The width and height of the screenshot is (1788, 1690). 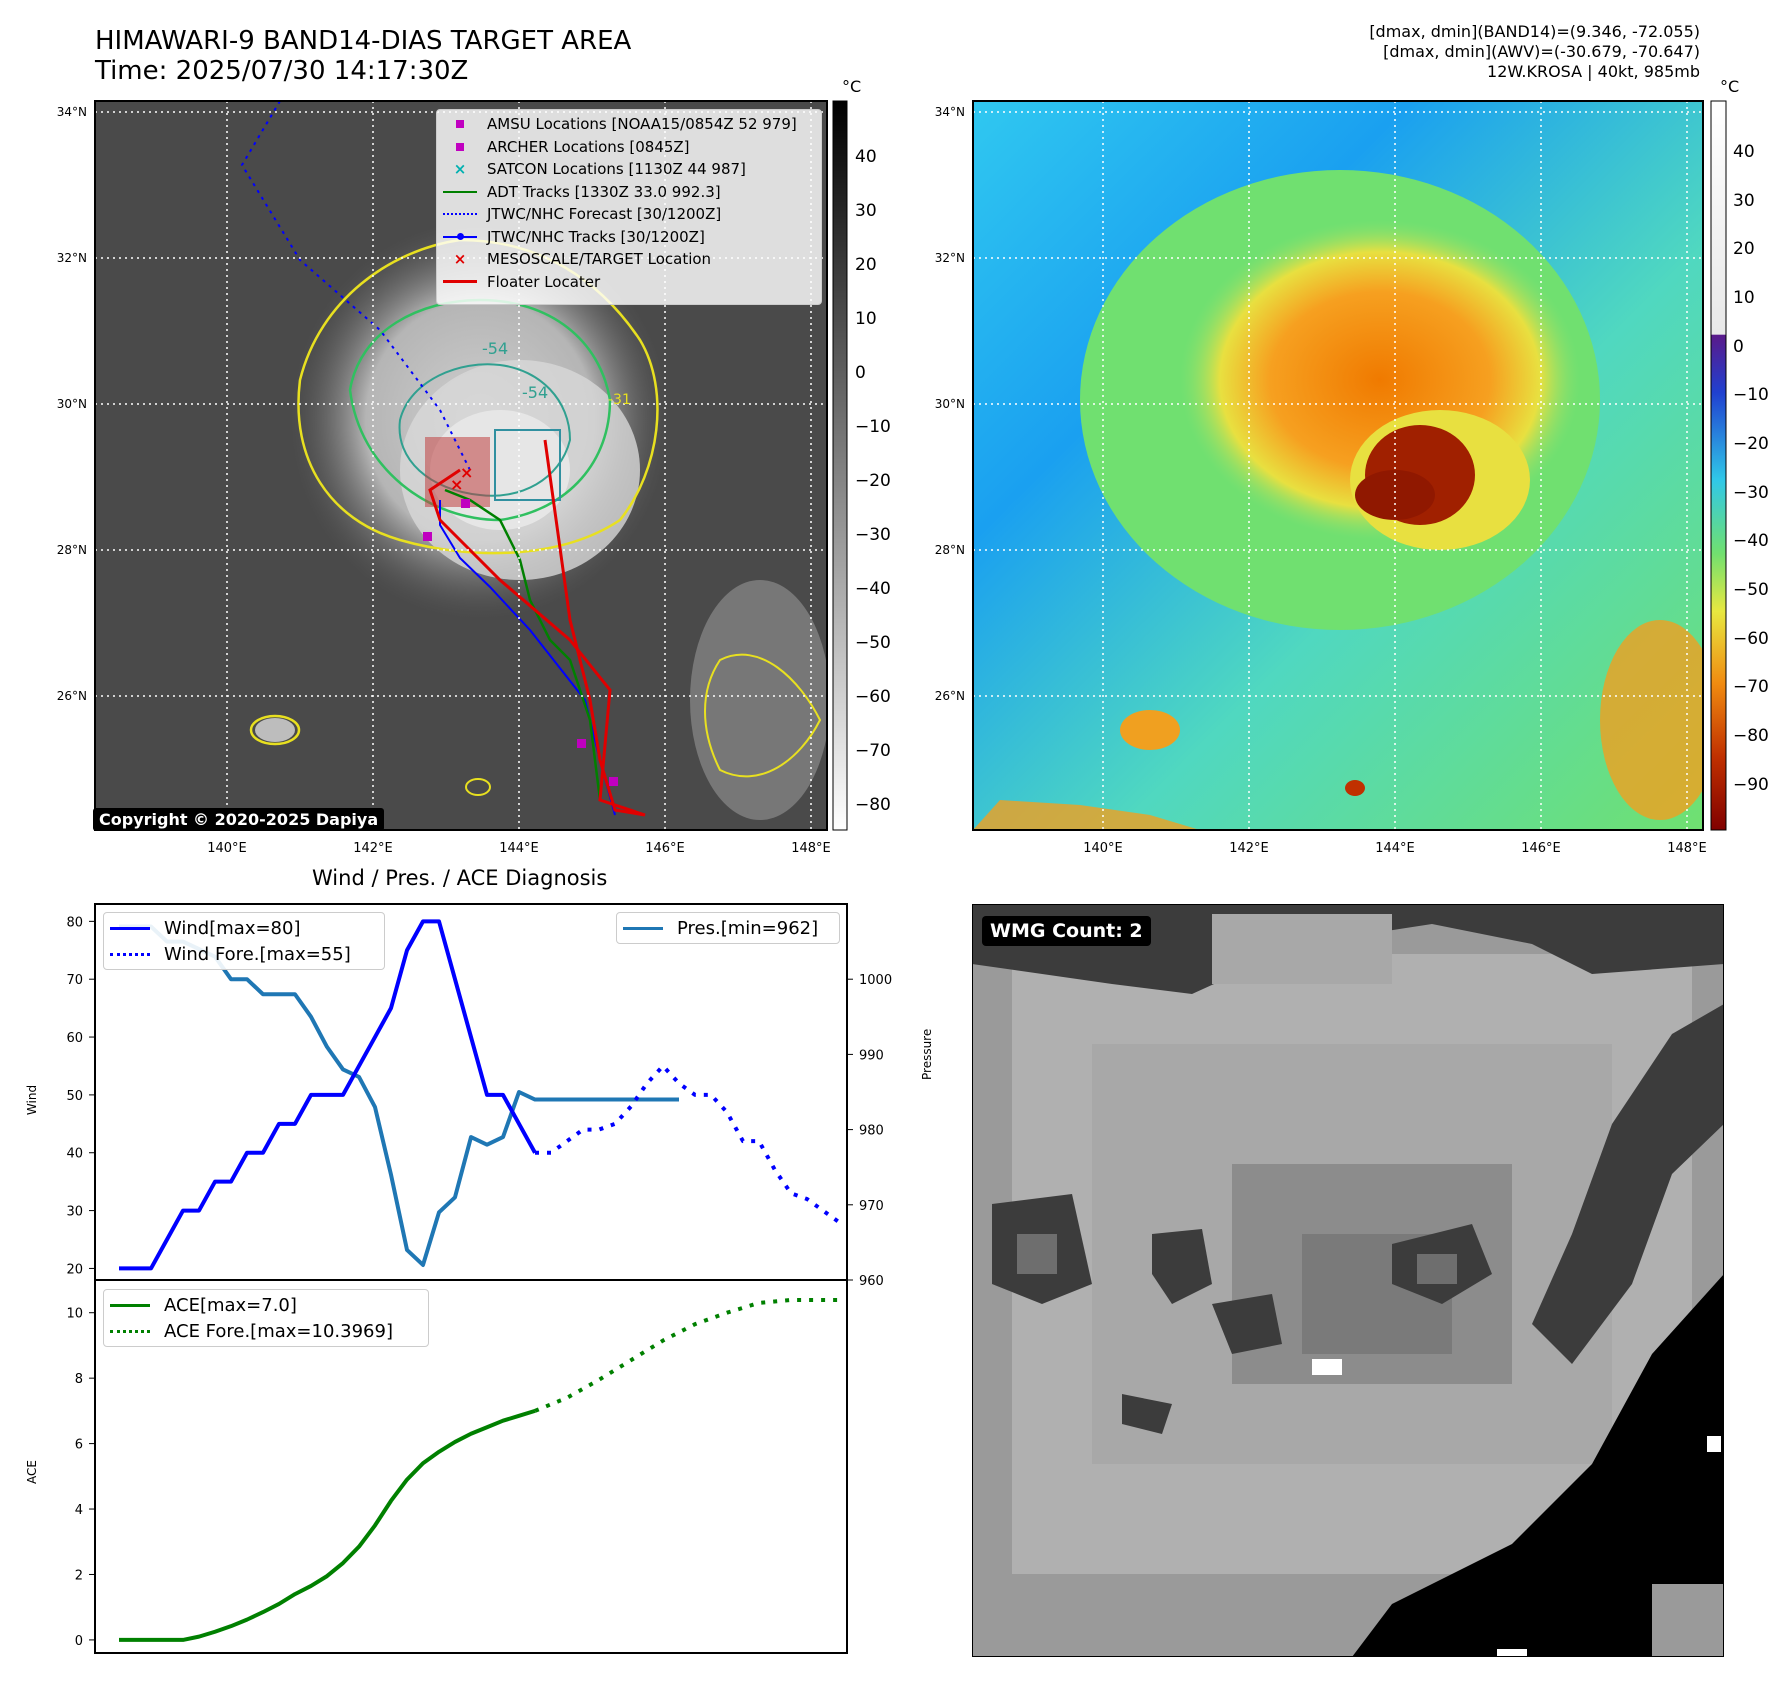 What do you see at coordinates (74, 1096) in the screenshot?
I see `wind-tick-label: 50` at bounding box center [74, 1096].